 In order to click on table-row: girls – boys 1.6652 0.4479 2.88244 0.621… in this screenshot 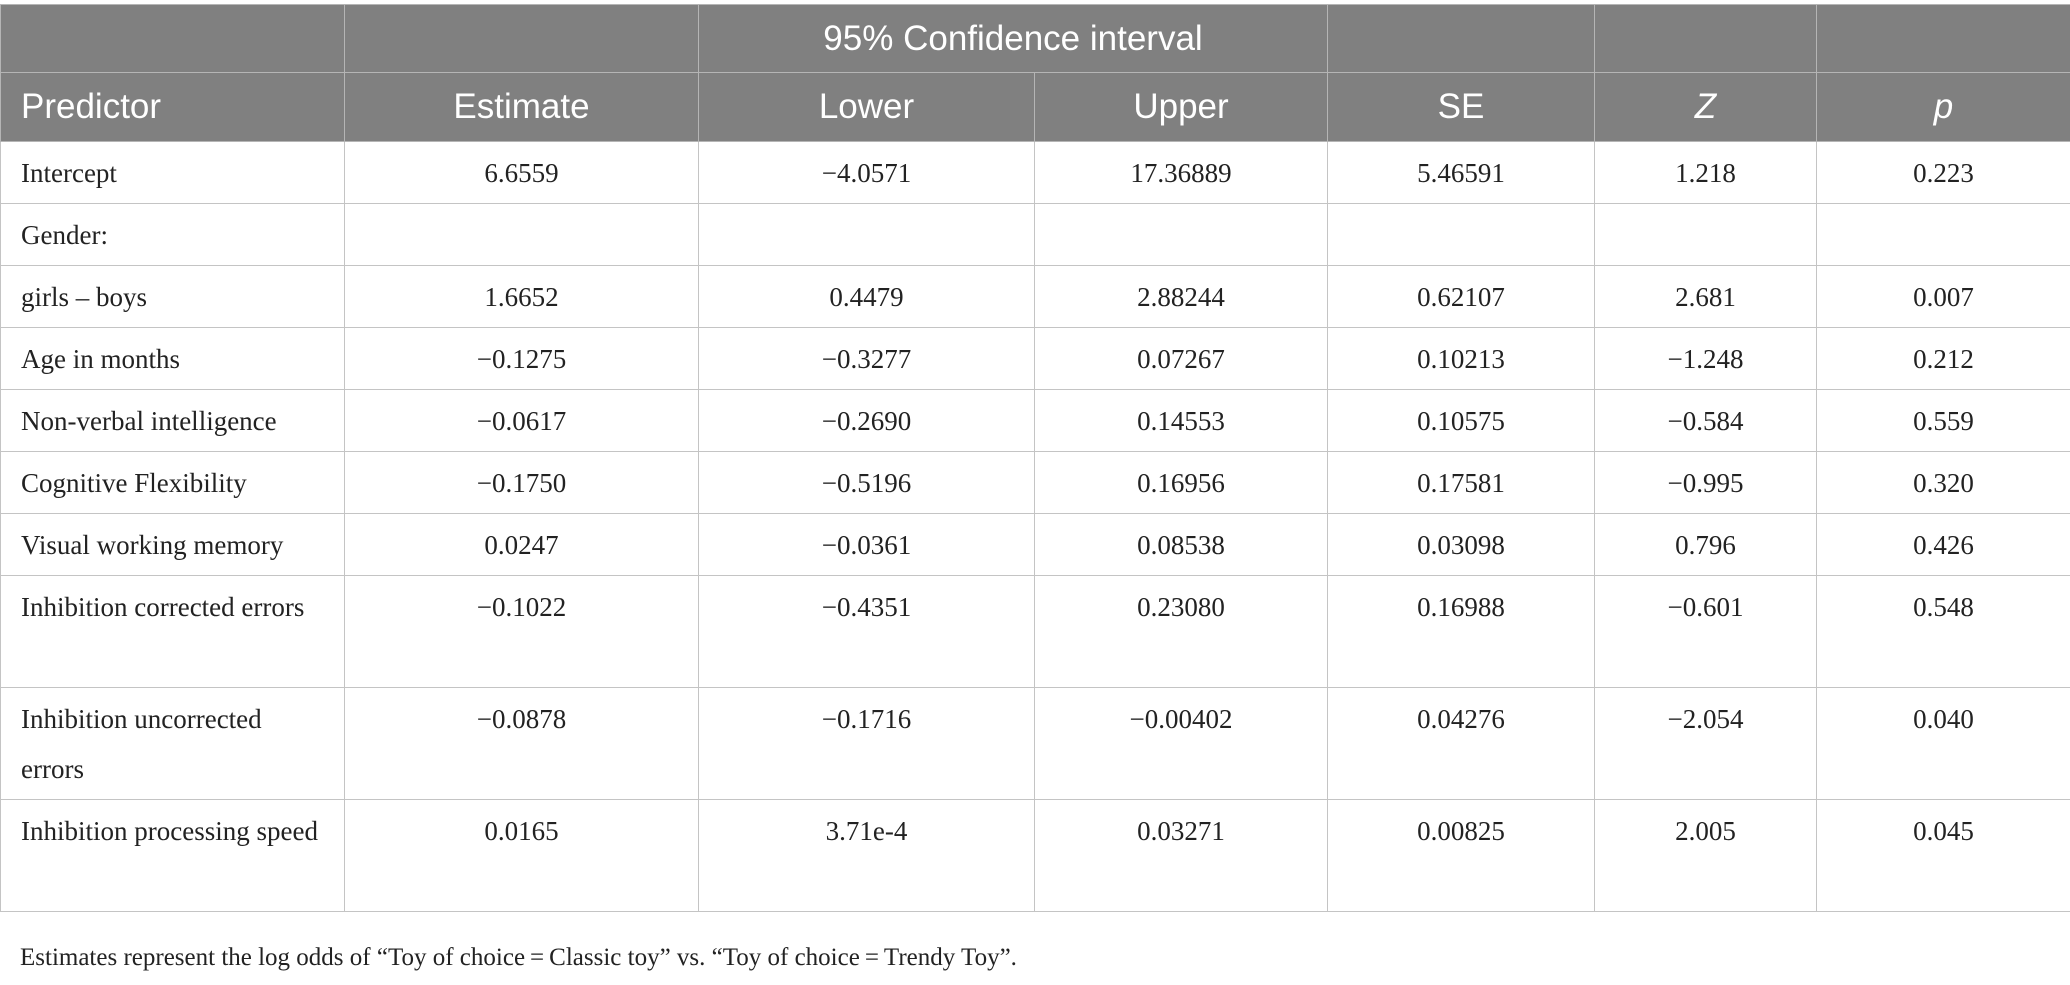, I will do `click(1035, 296)`.